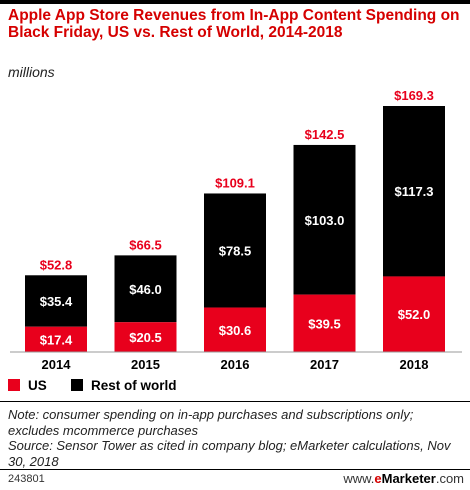 The height and width of the screenshot is (490, 470). Describe the element at coordinates (235, 469) in the screenshot. I see `footer-divider` at that location.